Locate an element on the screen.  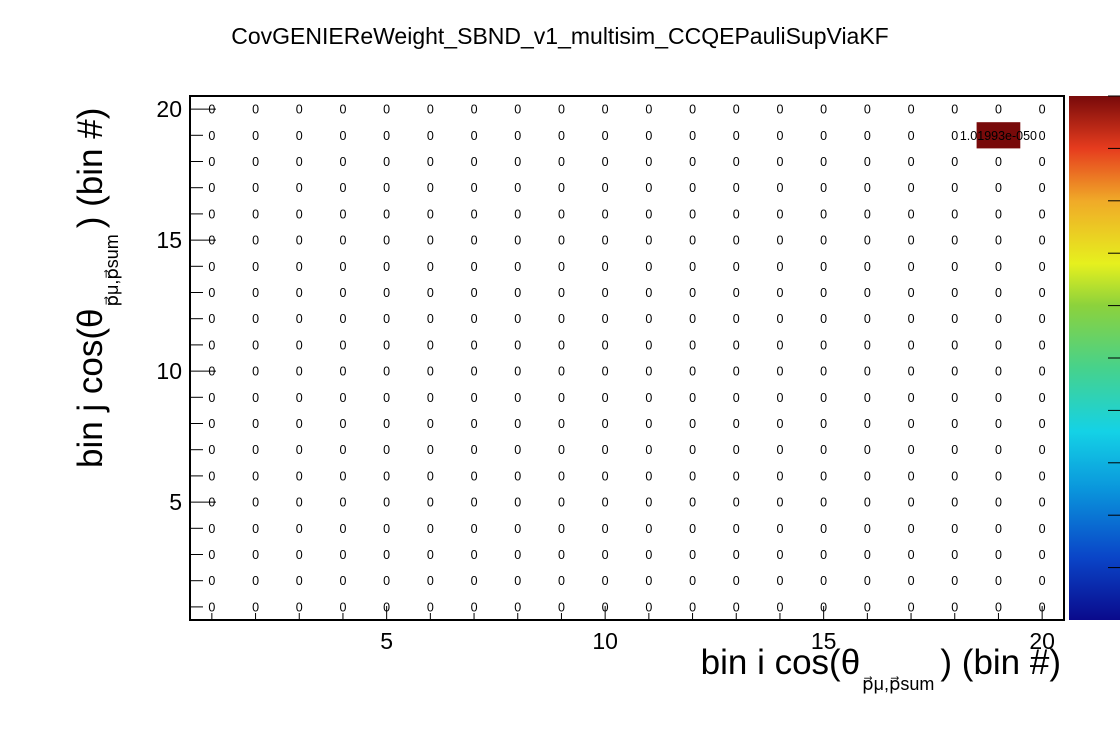
x-axis-title: bin i cos(θp⃗μ,p⃗sum) (bin #) is located at coordinates (881, 668).